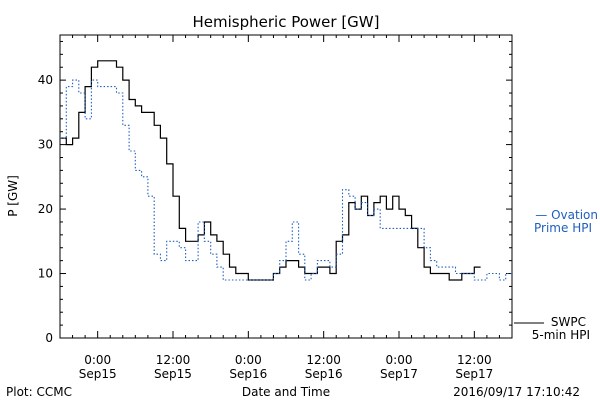 The height and width of the screenshot is (400, 600). I want to click on footer-center: Date and Time, so click(286, 392).